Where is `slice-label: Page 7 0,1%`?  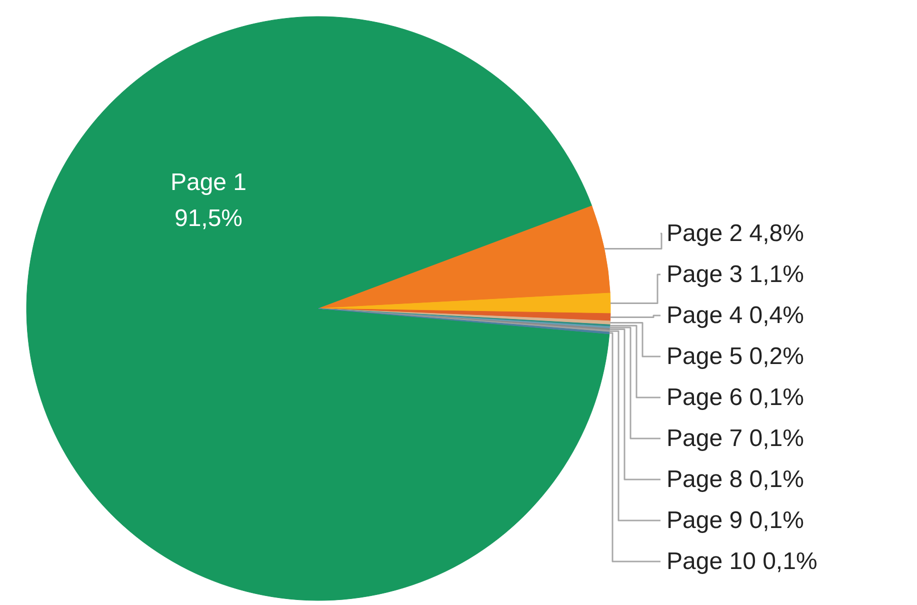
slice-label: Page 7 0,1% is located at coordinates (735, 438).